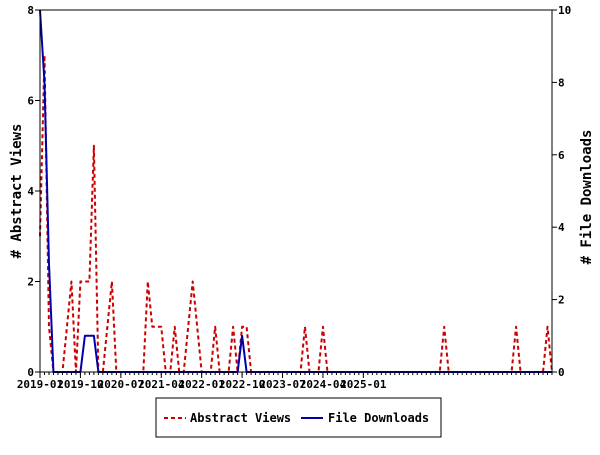 This screenshot has width=600, height=455. What do you see at coordinates (30, 101) in the screenshot?
I see `y-left-tick-label: 6` at bounding box center [30, 101].